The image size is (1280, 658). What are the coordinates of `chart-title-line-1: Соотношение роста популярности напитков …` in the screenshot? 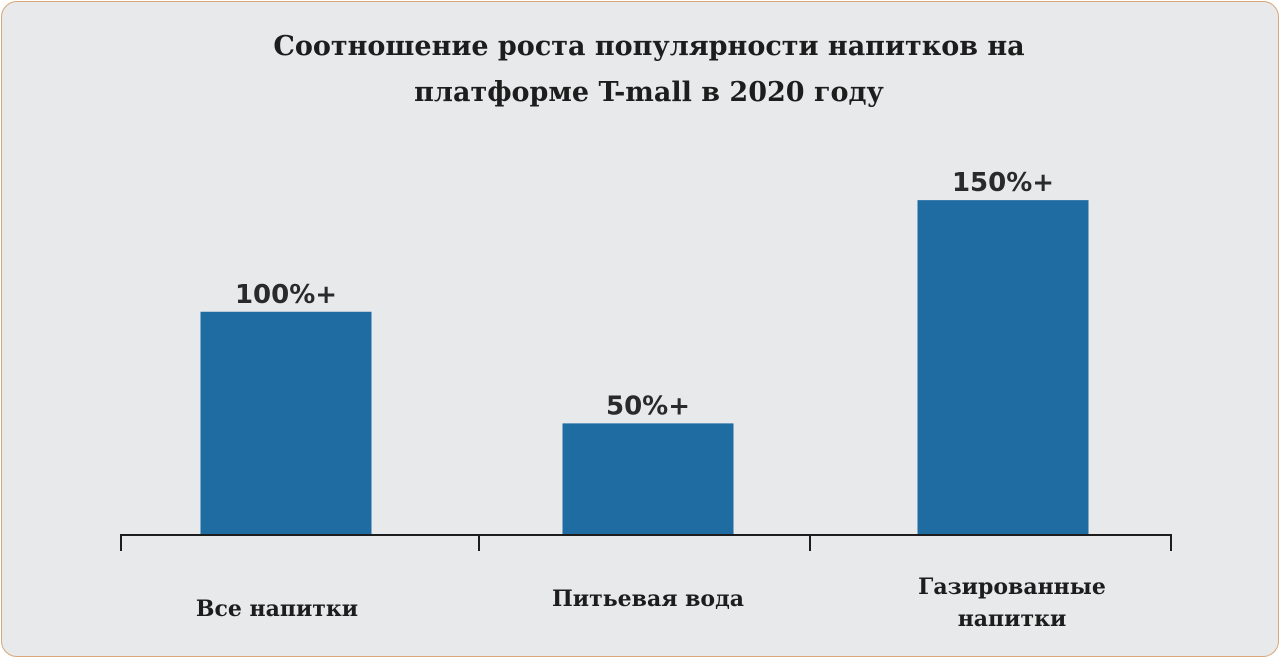 It's located at (649, 46).